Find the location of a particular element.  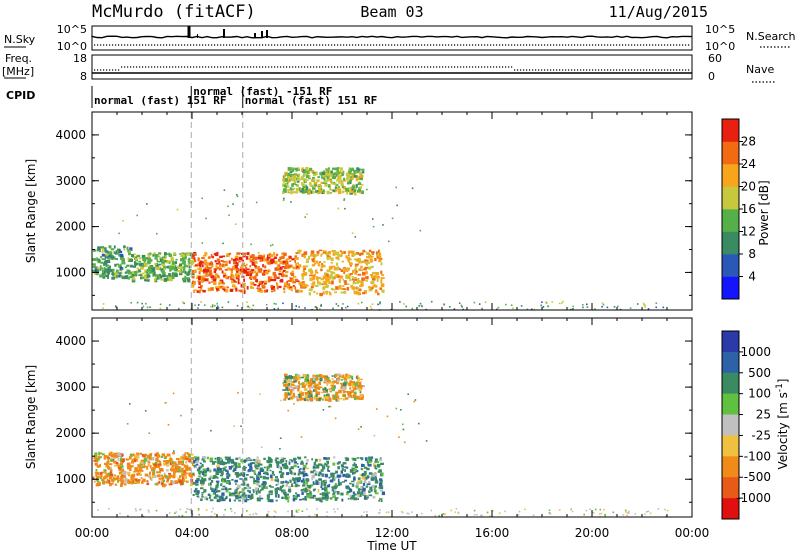

nave-tick-top: 60 is located at coordinates (715, 58).